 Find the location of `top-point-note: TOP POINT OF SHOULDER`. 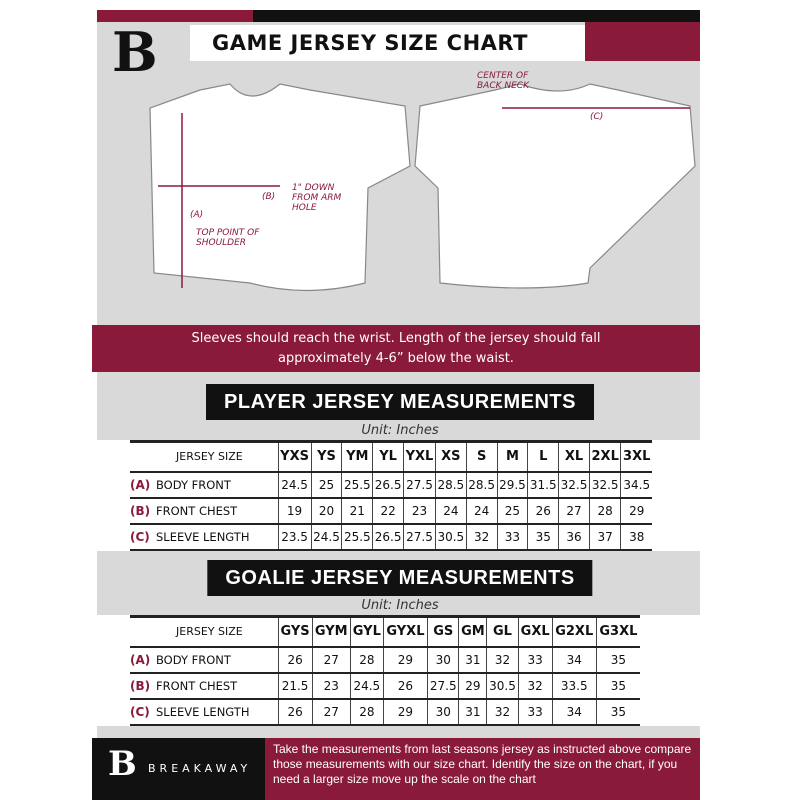

top-point-note: TOP POINT OF SHOULDER is located at coordinates (228, 238).